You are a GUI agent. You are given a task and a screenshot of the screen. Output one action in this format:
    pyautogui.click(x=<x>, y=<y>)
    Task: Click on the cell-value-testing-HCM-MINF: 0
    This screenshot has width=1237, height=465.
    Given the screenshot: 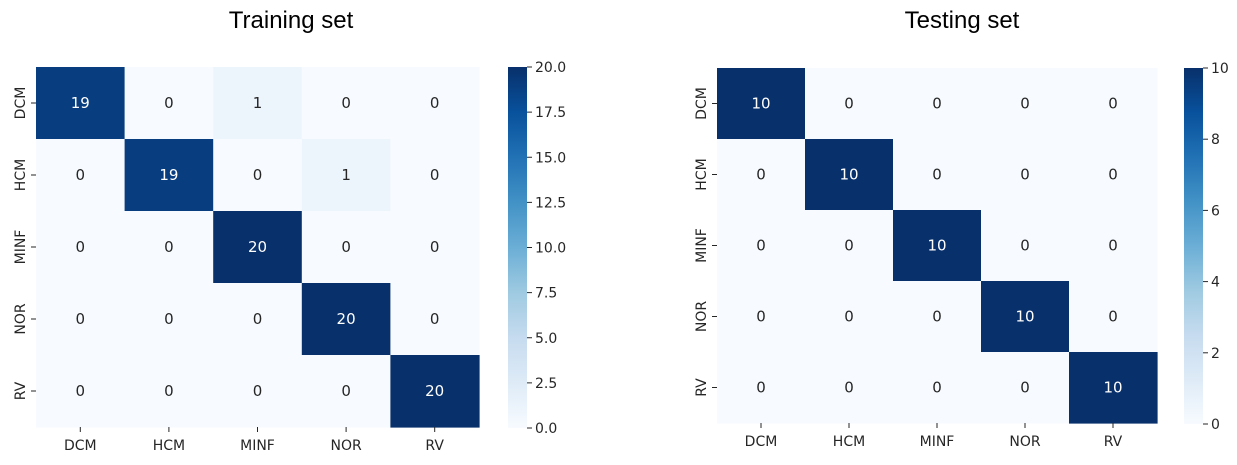 What is the action you would take?
    pyautogui.click(x=937, y=175)
    